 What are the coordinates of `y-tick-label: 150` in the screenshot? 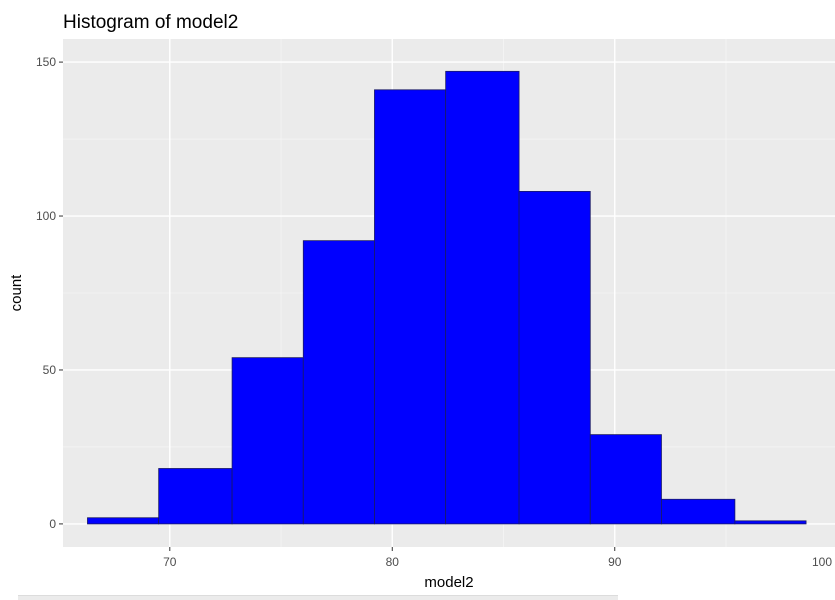 It's located at (46, 62).